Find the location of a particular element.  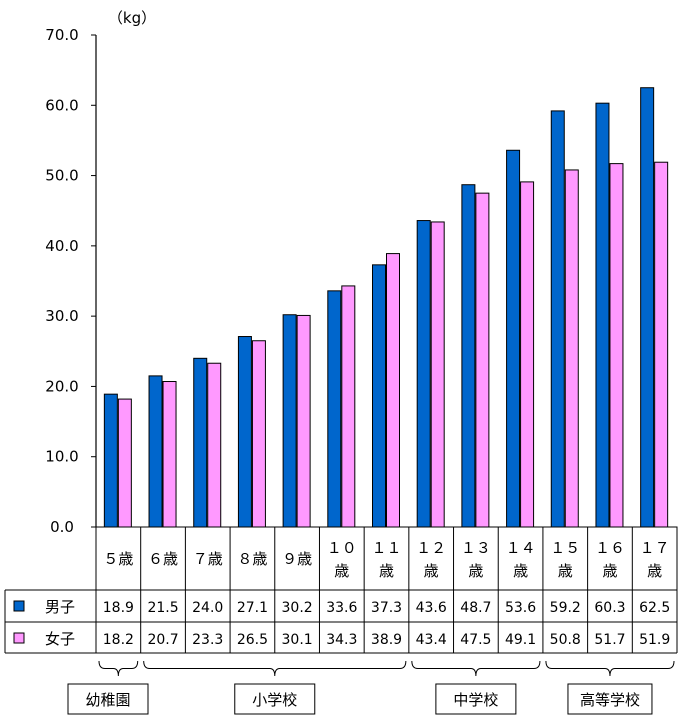

data-label: 18.2 is located at coordinates (118, 640).